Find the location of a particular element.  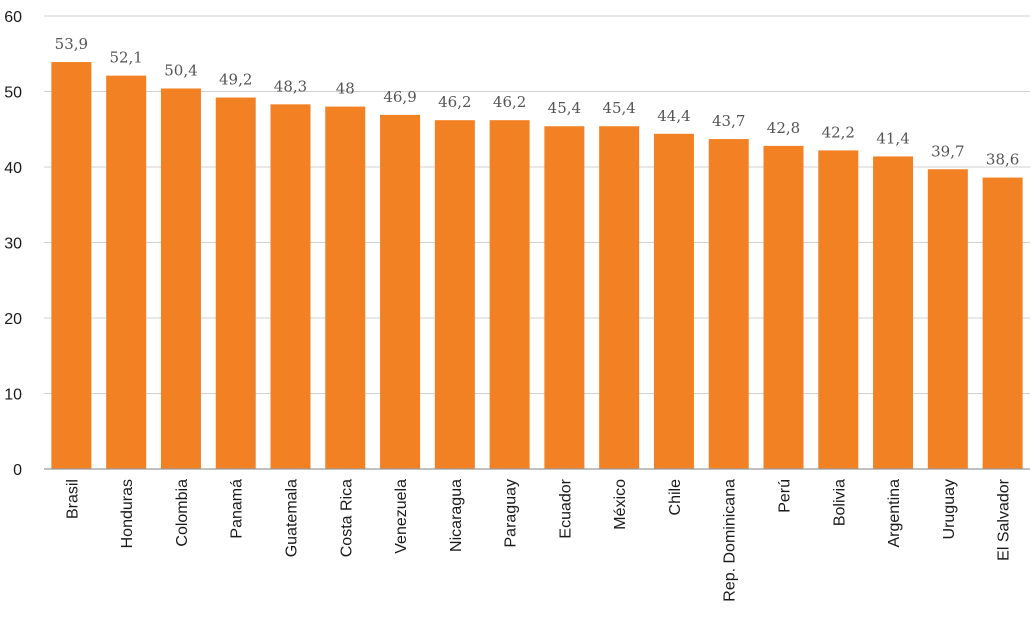

category-label: Panamá is located at coordinates (237, 509).